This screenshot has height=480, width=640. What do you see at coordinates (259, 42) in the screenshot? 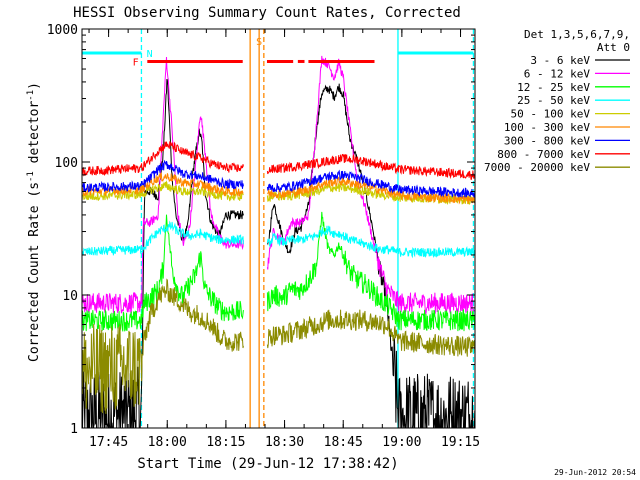
I see `marker-label-2: S` at bounding box center [259, 42].